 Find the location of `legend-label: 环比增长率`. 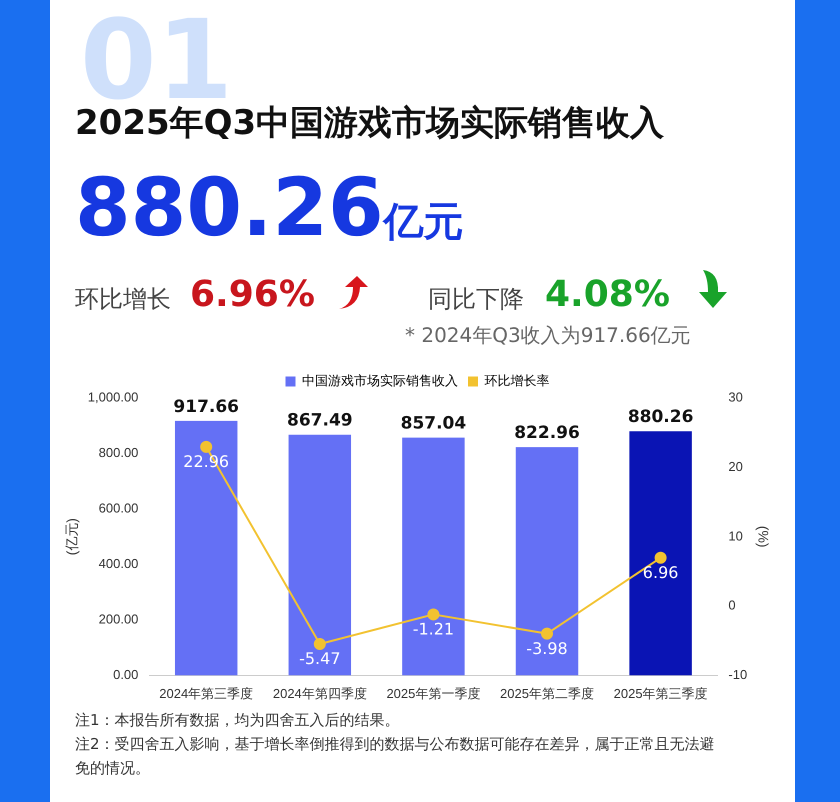

legend-label: 环比增长率 is located at coordinates (517, 380).